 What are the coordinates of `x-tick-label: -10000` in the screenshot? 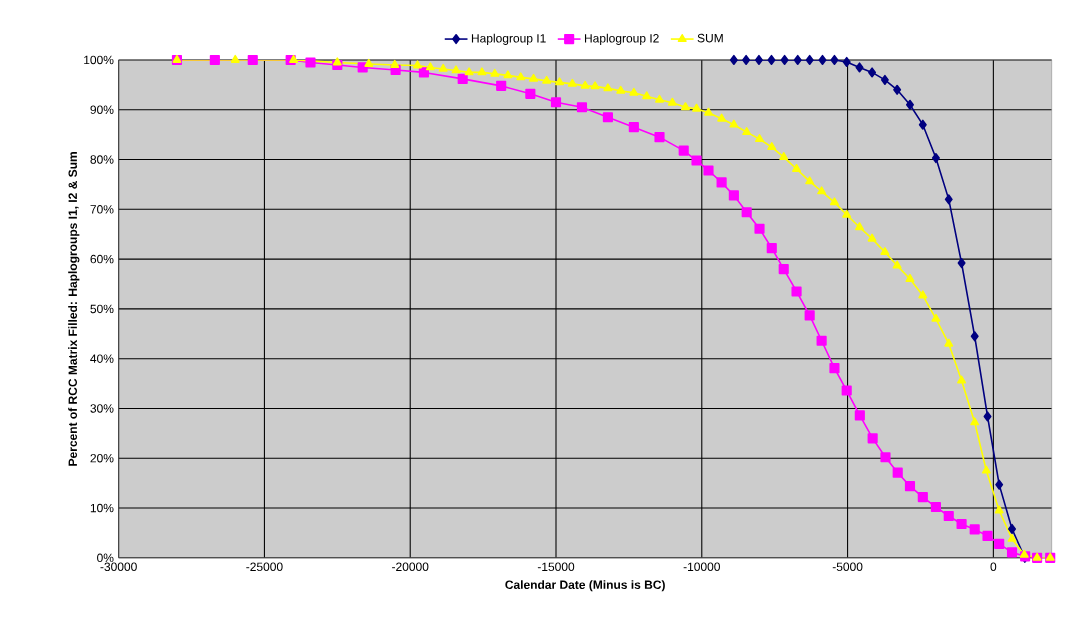 It's located at (701, 566).